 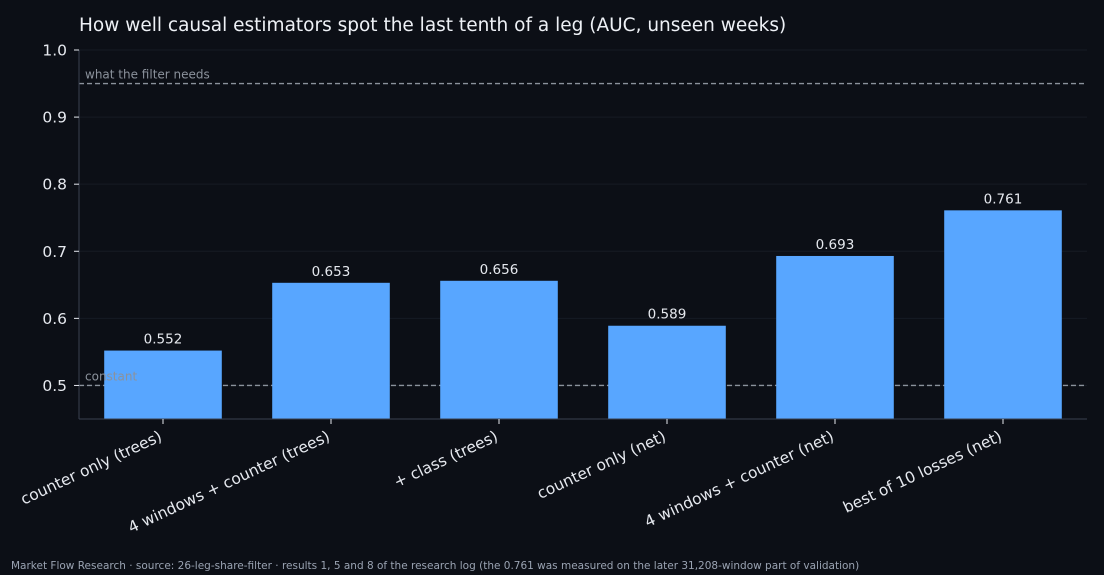 What do you see at coordinates (667, 315) in the screenshot?
I see `bar-value-label: 0.589` at bounding box center [667, 315].